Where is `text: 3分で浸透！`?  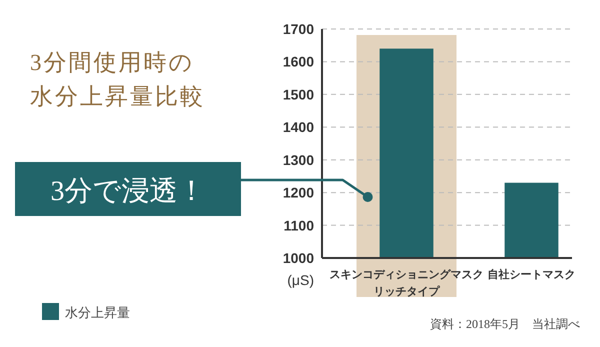 text: 3分で浸透！ is located at coordinates (128, 191).